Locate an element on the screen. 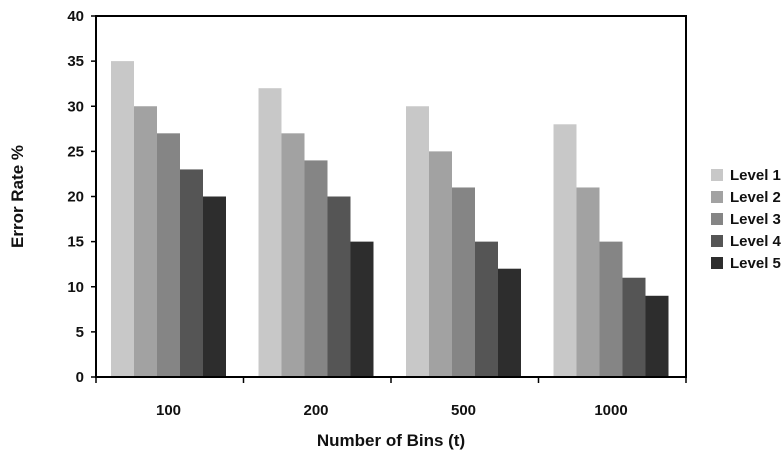  y-axis-ticks: 0 5 10 15 20 25 30 35 40 is located at coordinates (81, 197).